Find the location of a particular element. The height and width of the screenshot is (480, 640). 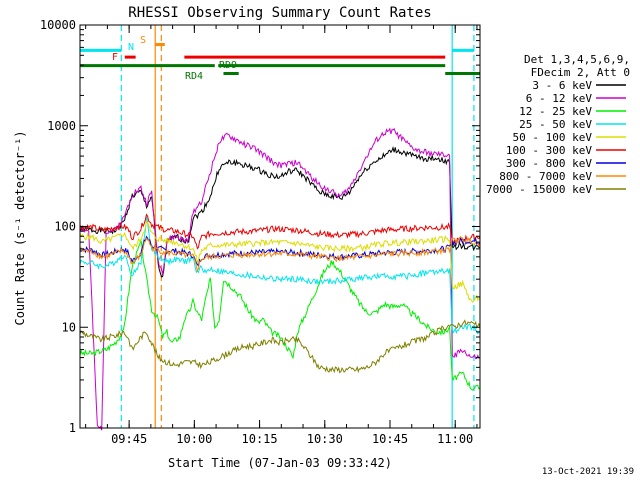

legend-entry-label: 25 - 50 keV is located at coordinates (555, 124).